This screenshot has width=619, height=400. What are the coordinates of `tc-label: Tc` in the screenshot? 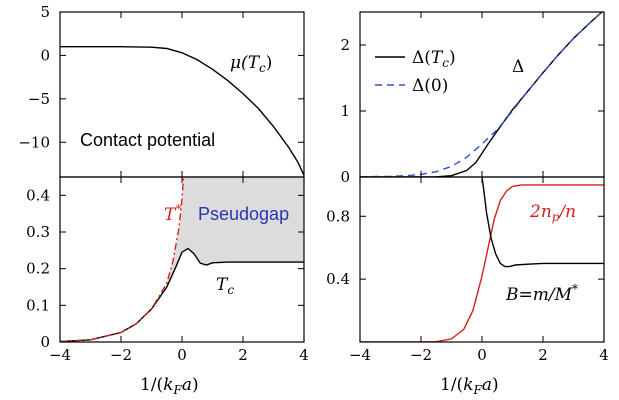 It's located at (225, 286).